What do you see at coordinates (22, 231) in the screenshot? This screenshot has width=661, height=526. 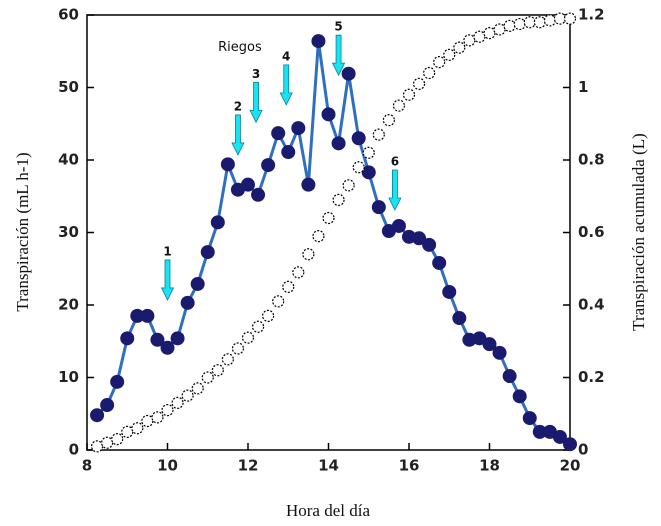 I see `y-axis-label: Transpiración (mL h-1)` at bounding box center [22, 231].